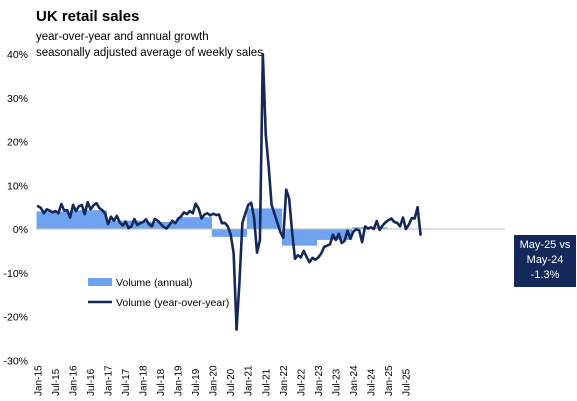 The height and width of the screenshot is (401, 577). Describe the element at coordinates (15, 318) in the screenshot. I see `y-tick-label: -20%` at that location.